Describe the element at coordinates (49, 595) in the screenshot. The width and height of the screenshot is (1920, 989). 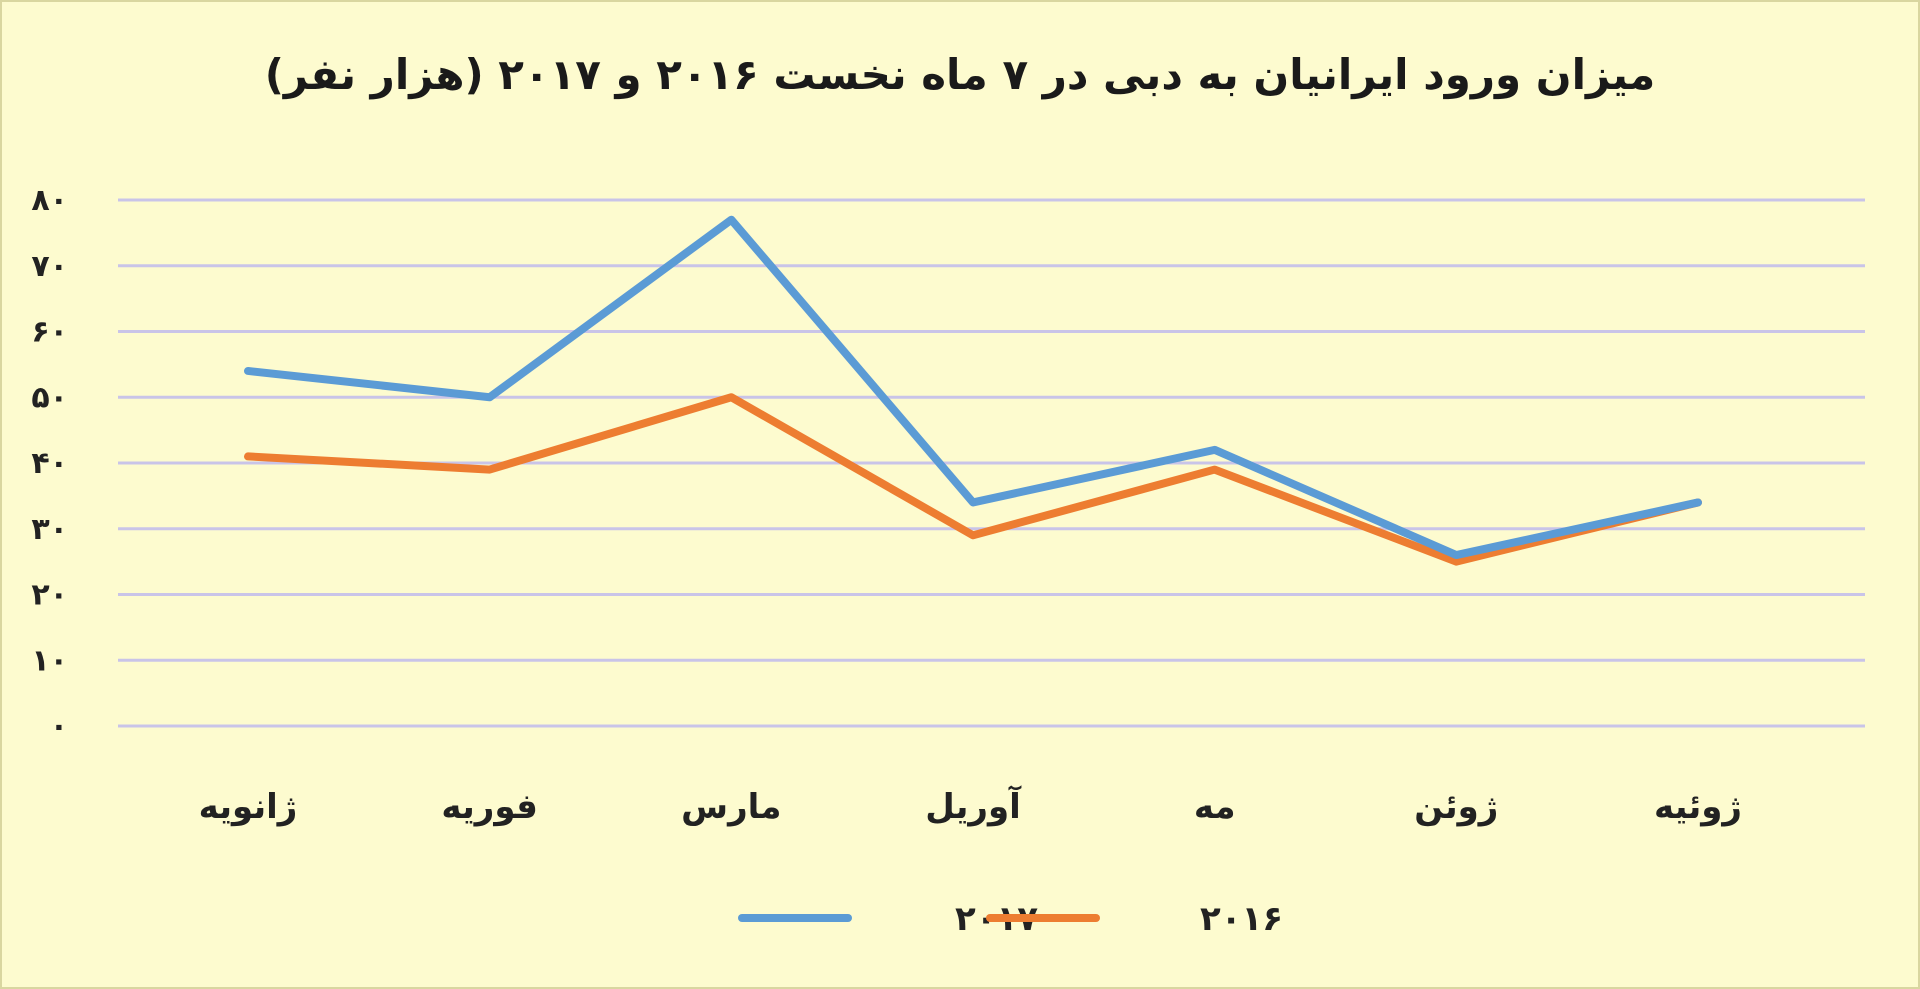
I see `y-tick-label: ۲۰` at that location.